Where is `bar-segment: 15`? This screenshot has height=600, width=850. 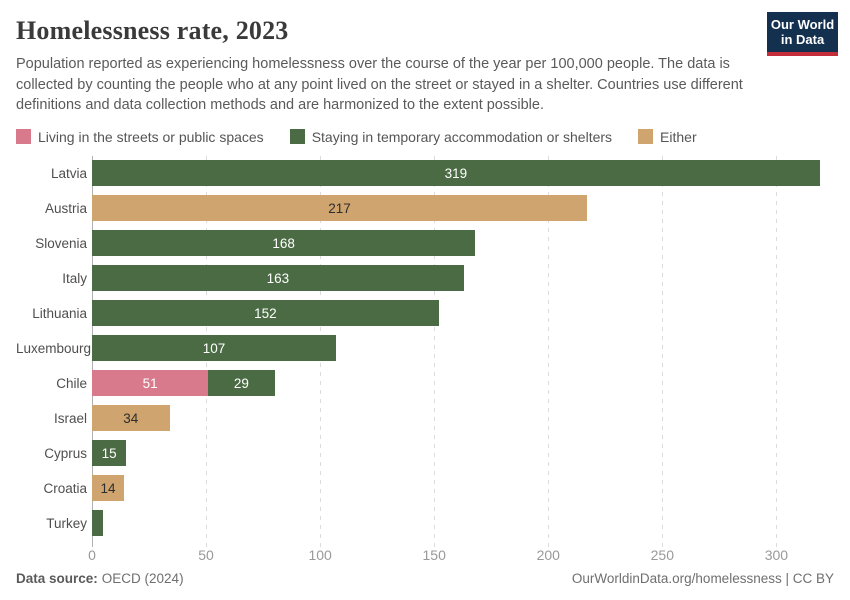
bar-segment: 15 is located at coordinates (109, 453).